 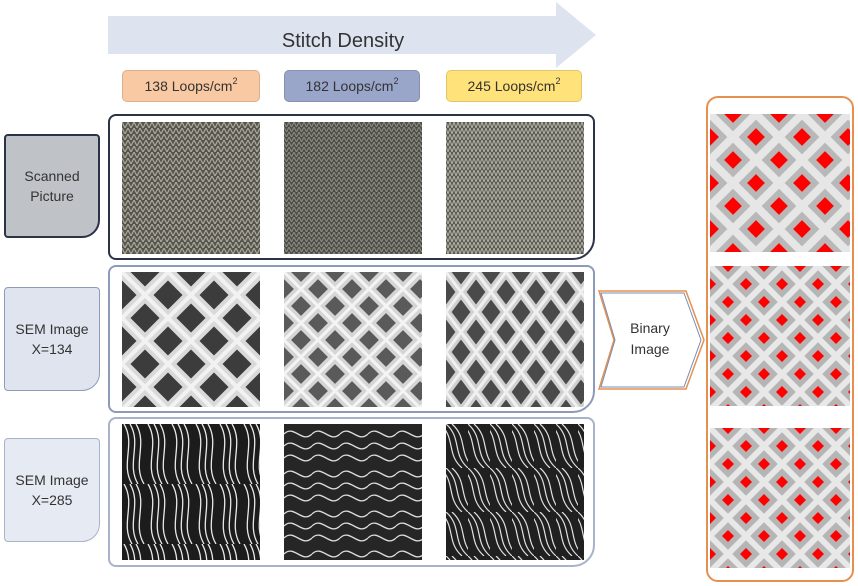 I want to click on row-label-sem-134: SEM Image X=134, so click(x=52, y=339).